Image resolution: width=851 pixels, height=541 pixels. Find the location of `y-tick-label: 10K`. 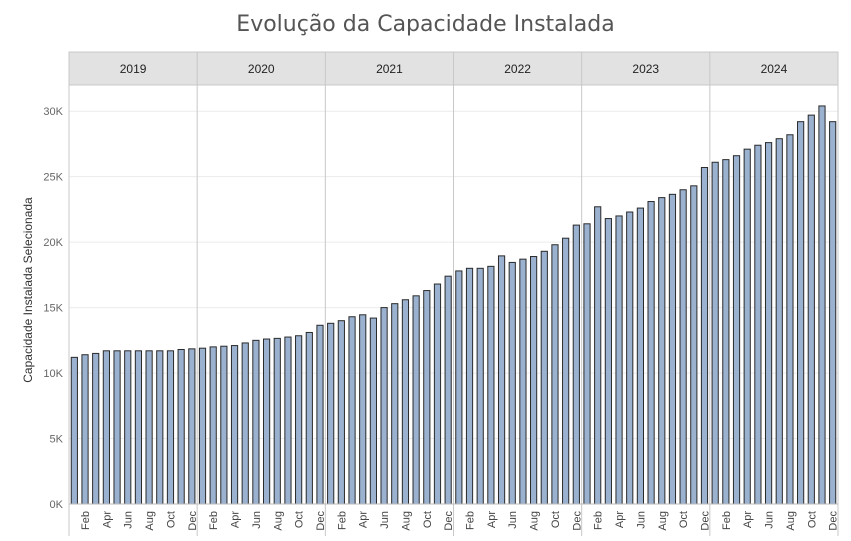

y-tick-label: 10K is located at coordinates (53, 374).